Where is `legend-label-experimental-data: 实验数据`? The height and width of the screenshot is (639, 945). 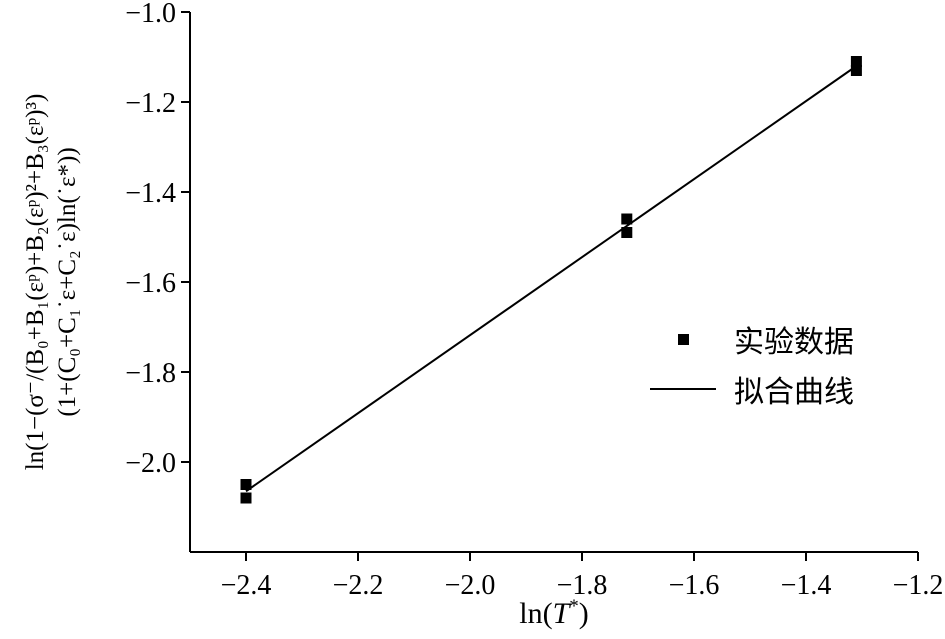 legend-label-experimental-data: 实验数据 is located at coordinates (794, 342).